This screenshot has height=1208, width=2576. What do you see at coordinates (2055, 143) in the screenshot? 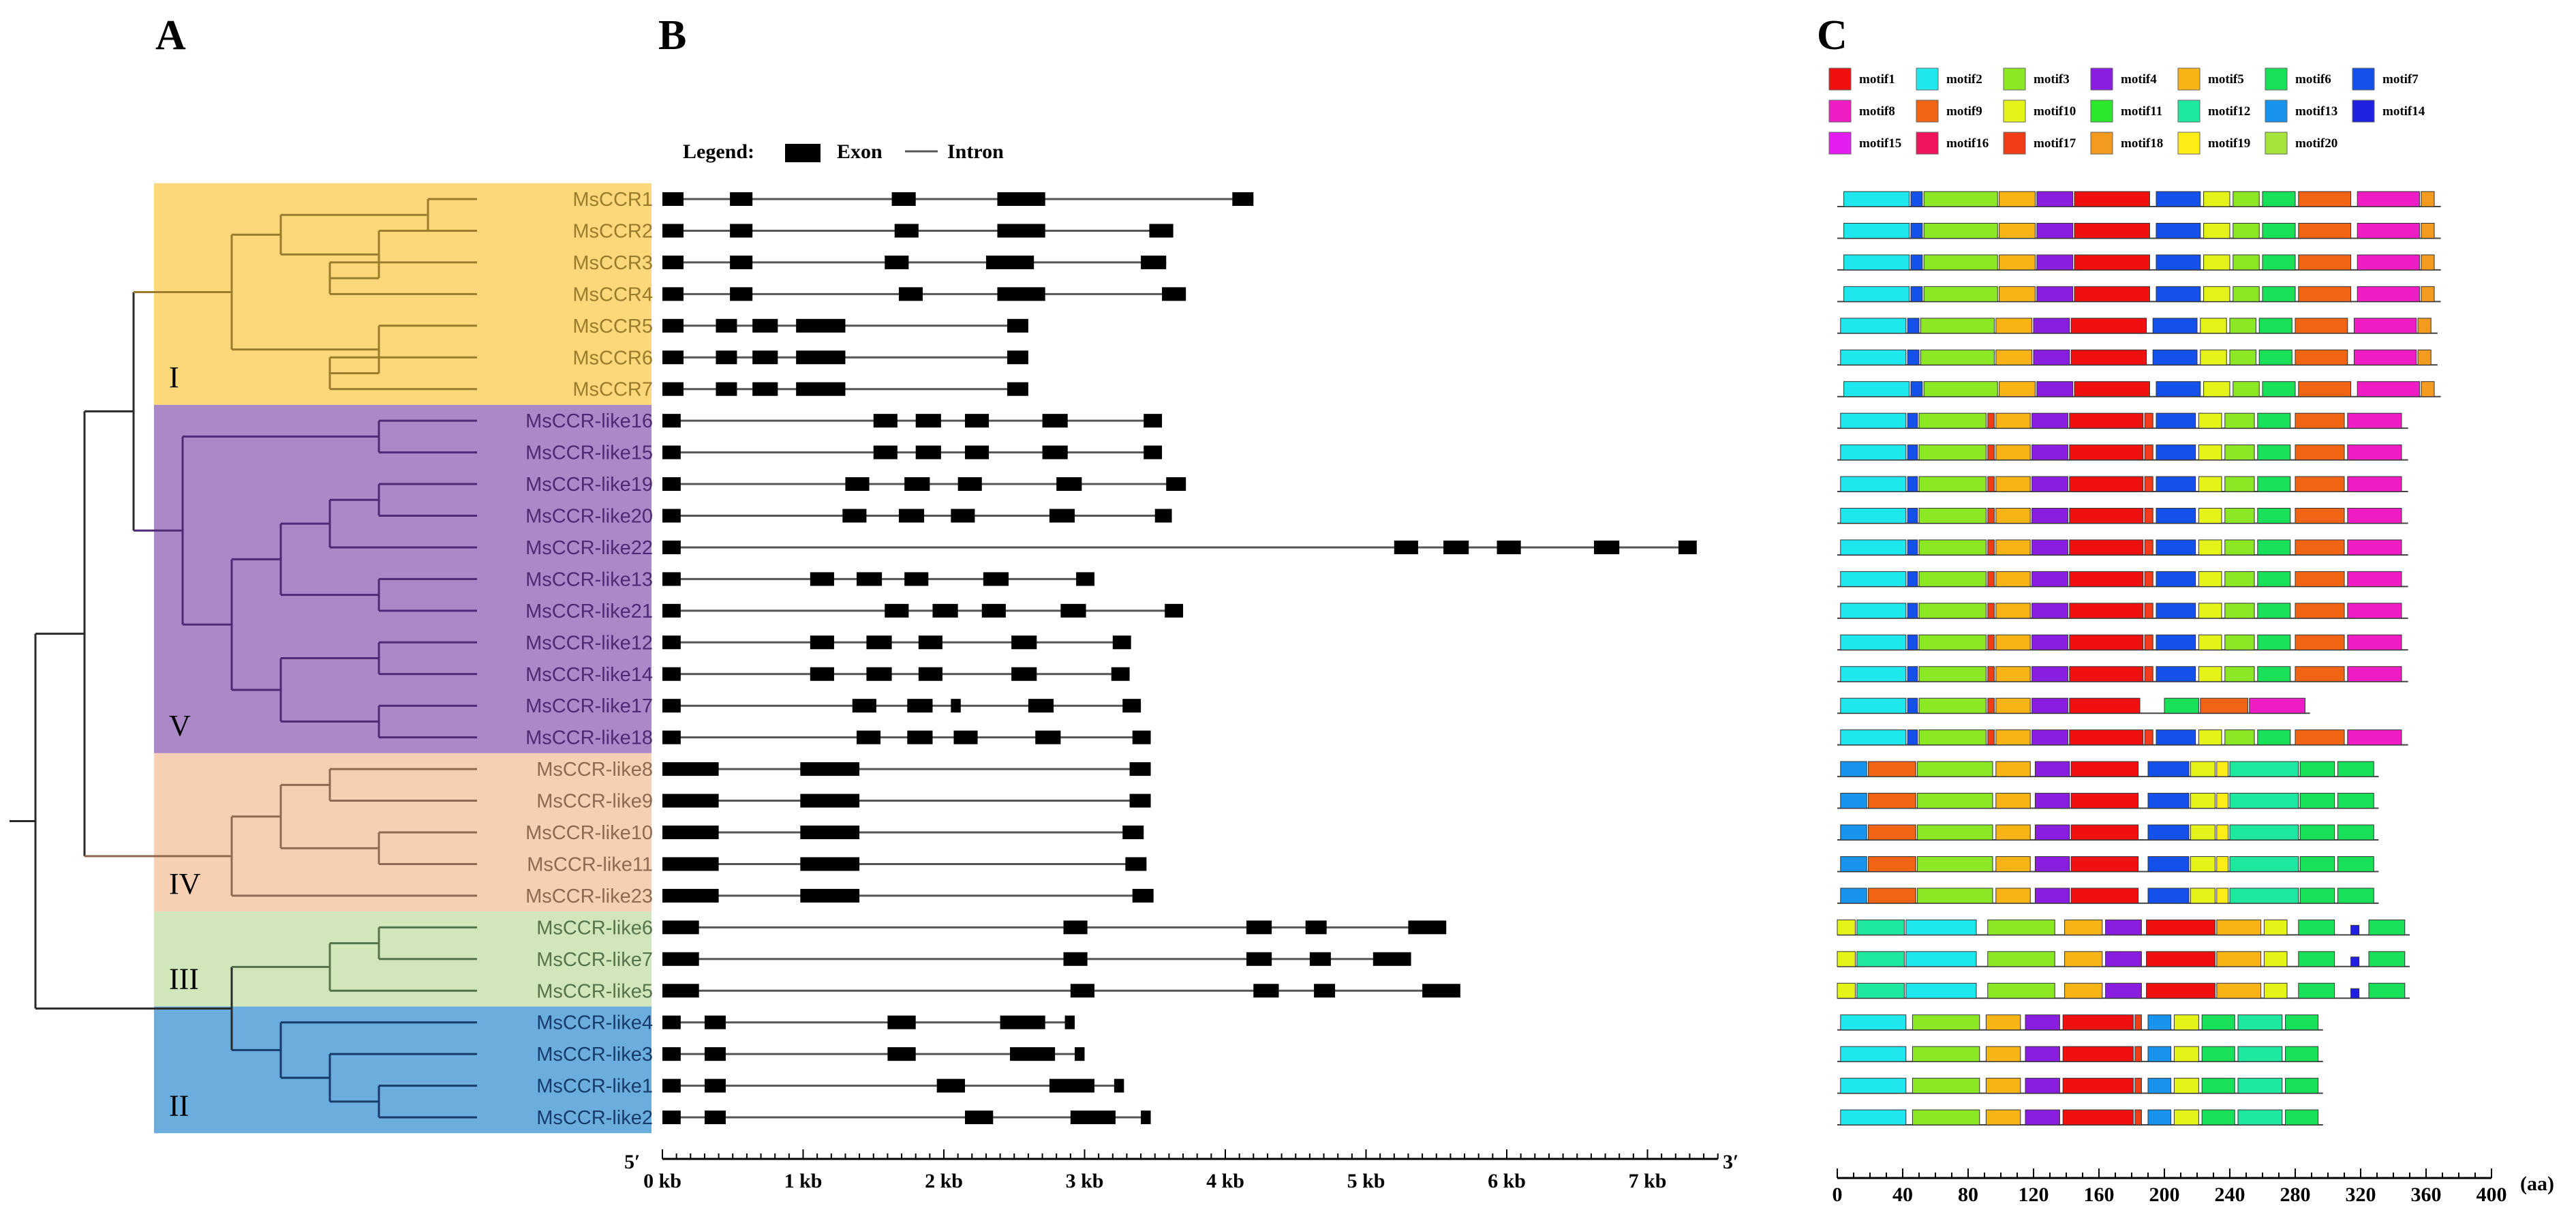
I see `motif-legend-label: motif17` at bounding box center [2055, 143].